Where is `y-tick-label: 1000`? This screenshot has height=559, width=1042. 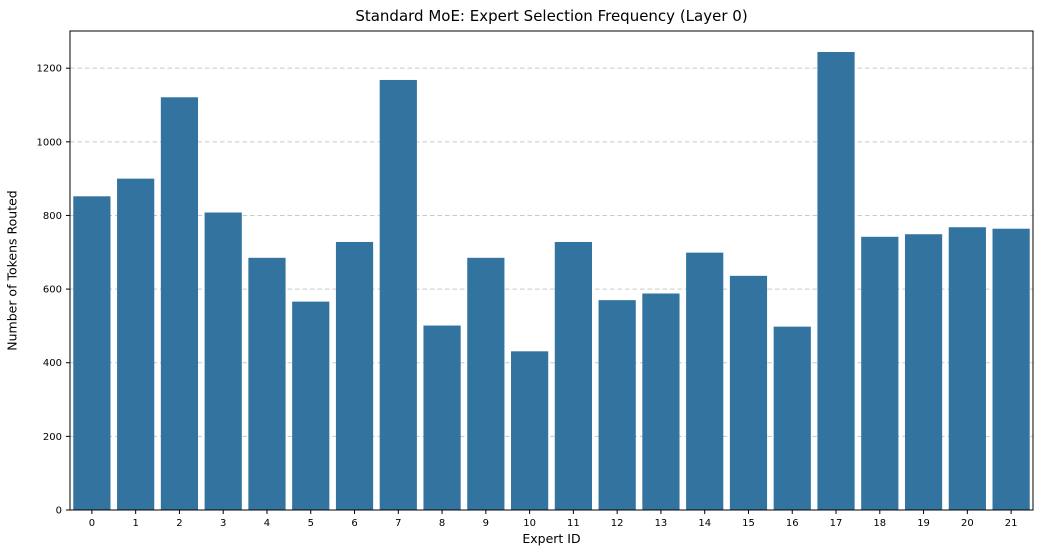 y-tick-label: 1000 is located at coordinates (49, 142).